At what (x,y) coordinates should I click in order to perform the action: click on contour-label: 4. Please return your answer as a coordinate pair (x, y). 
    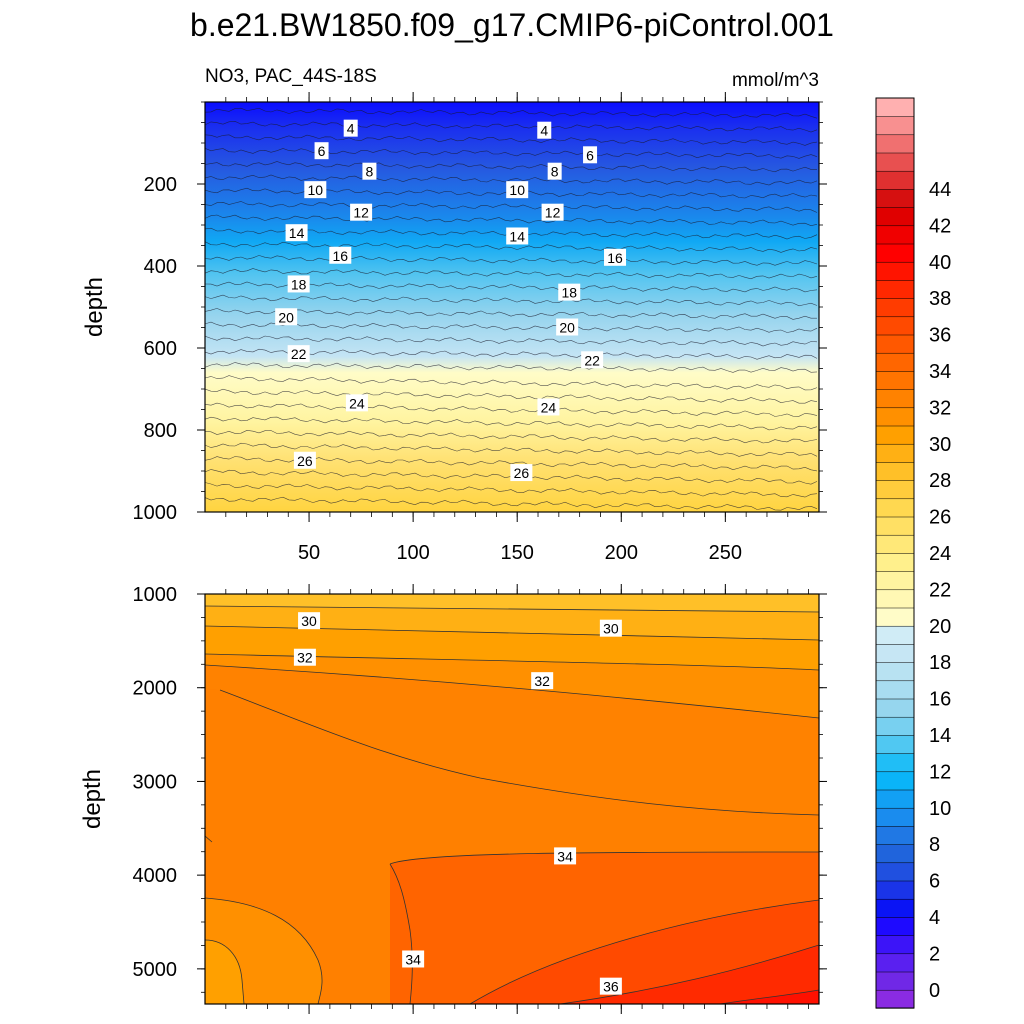
    Looking at the image, I should click on (544, 130).